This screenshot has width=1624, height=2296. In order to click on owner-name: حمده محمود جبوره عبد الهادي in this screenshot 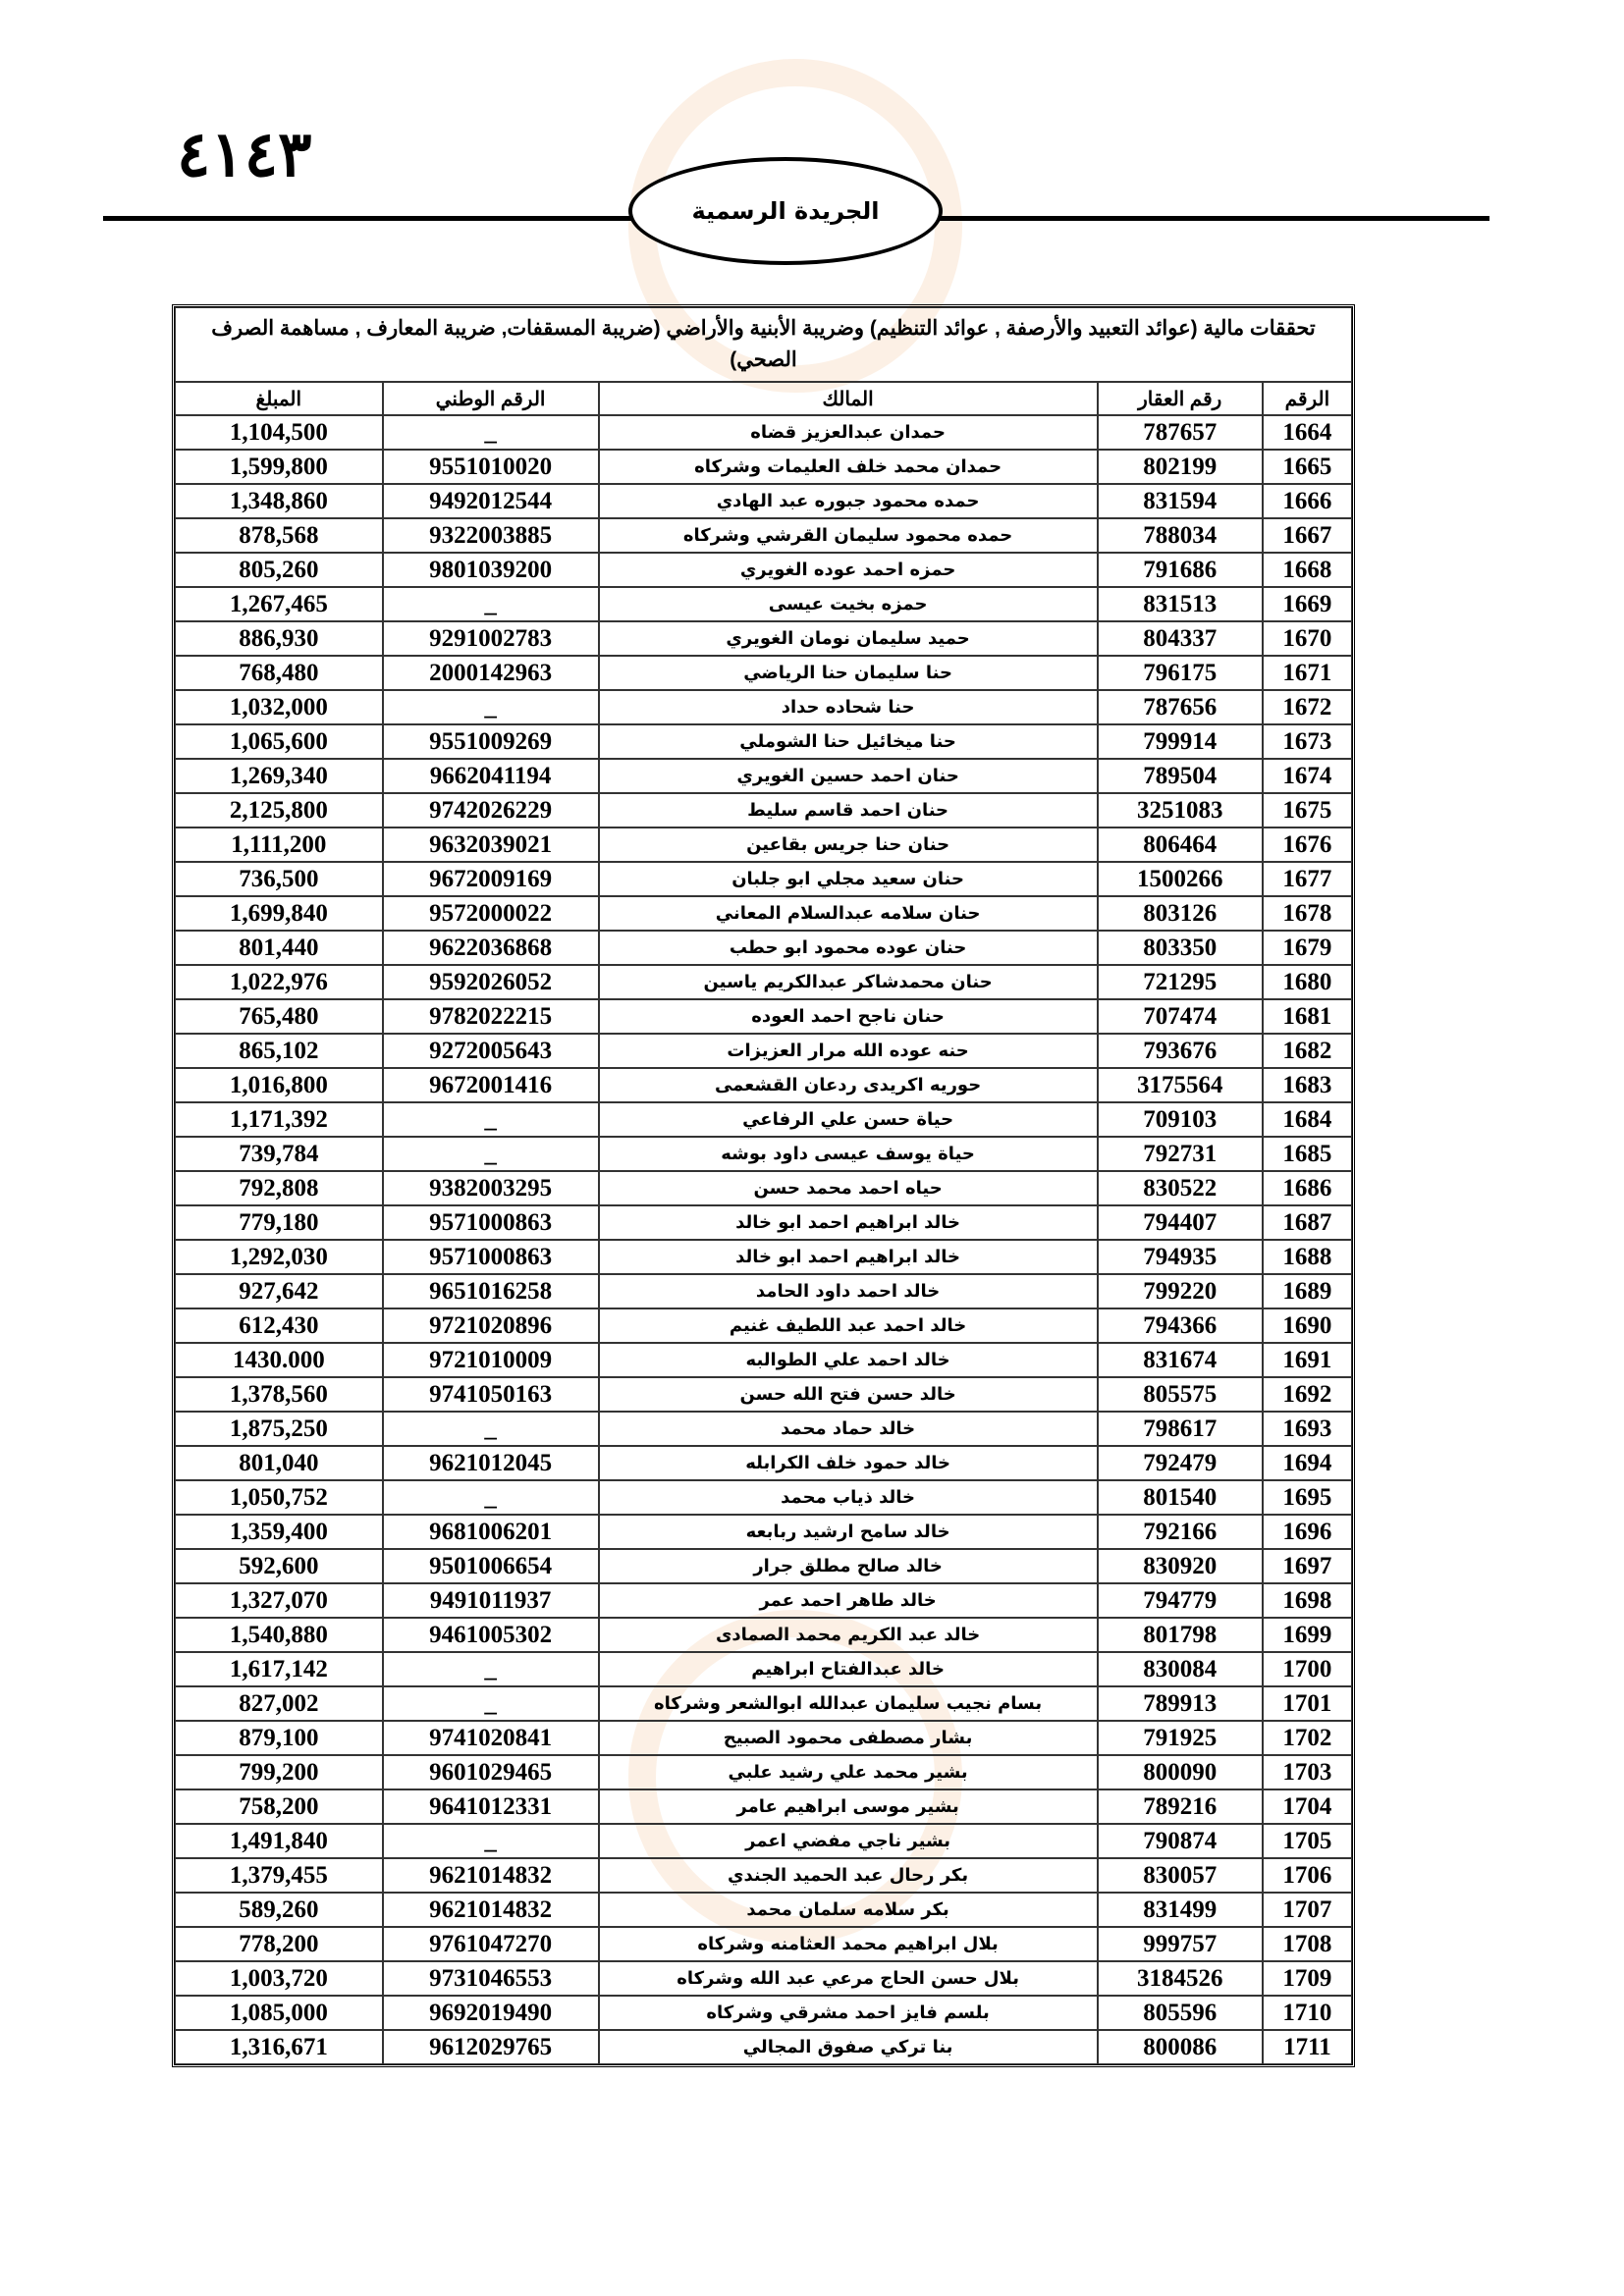, I will do `click(848, 501)`.